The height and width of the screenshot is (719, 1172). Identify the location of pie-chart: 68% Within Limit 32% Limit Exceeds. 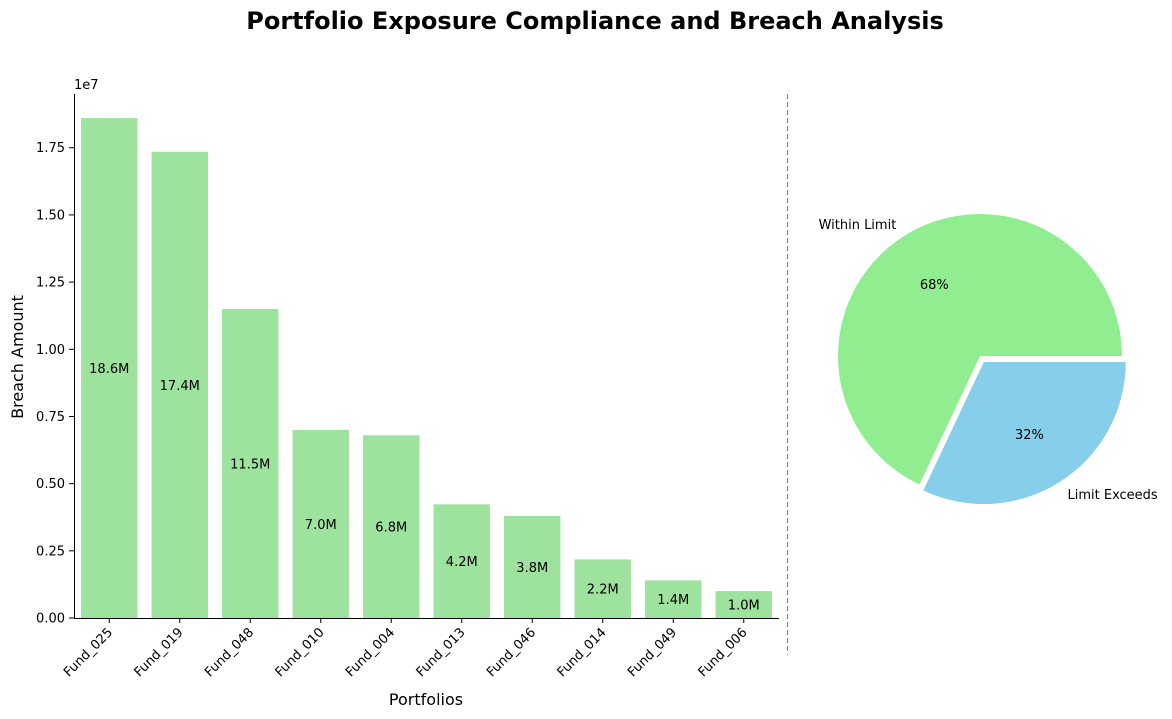
(988, 359).